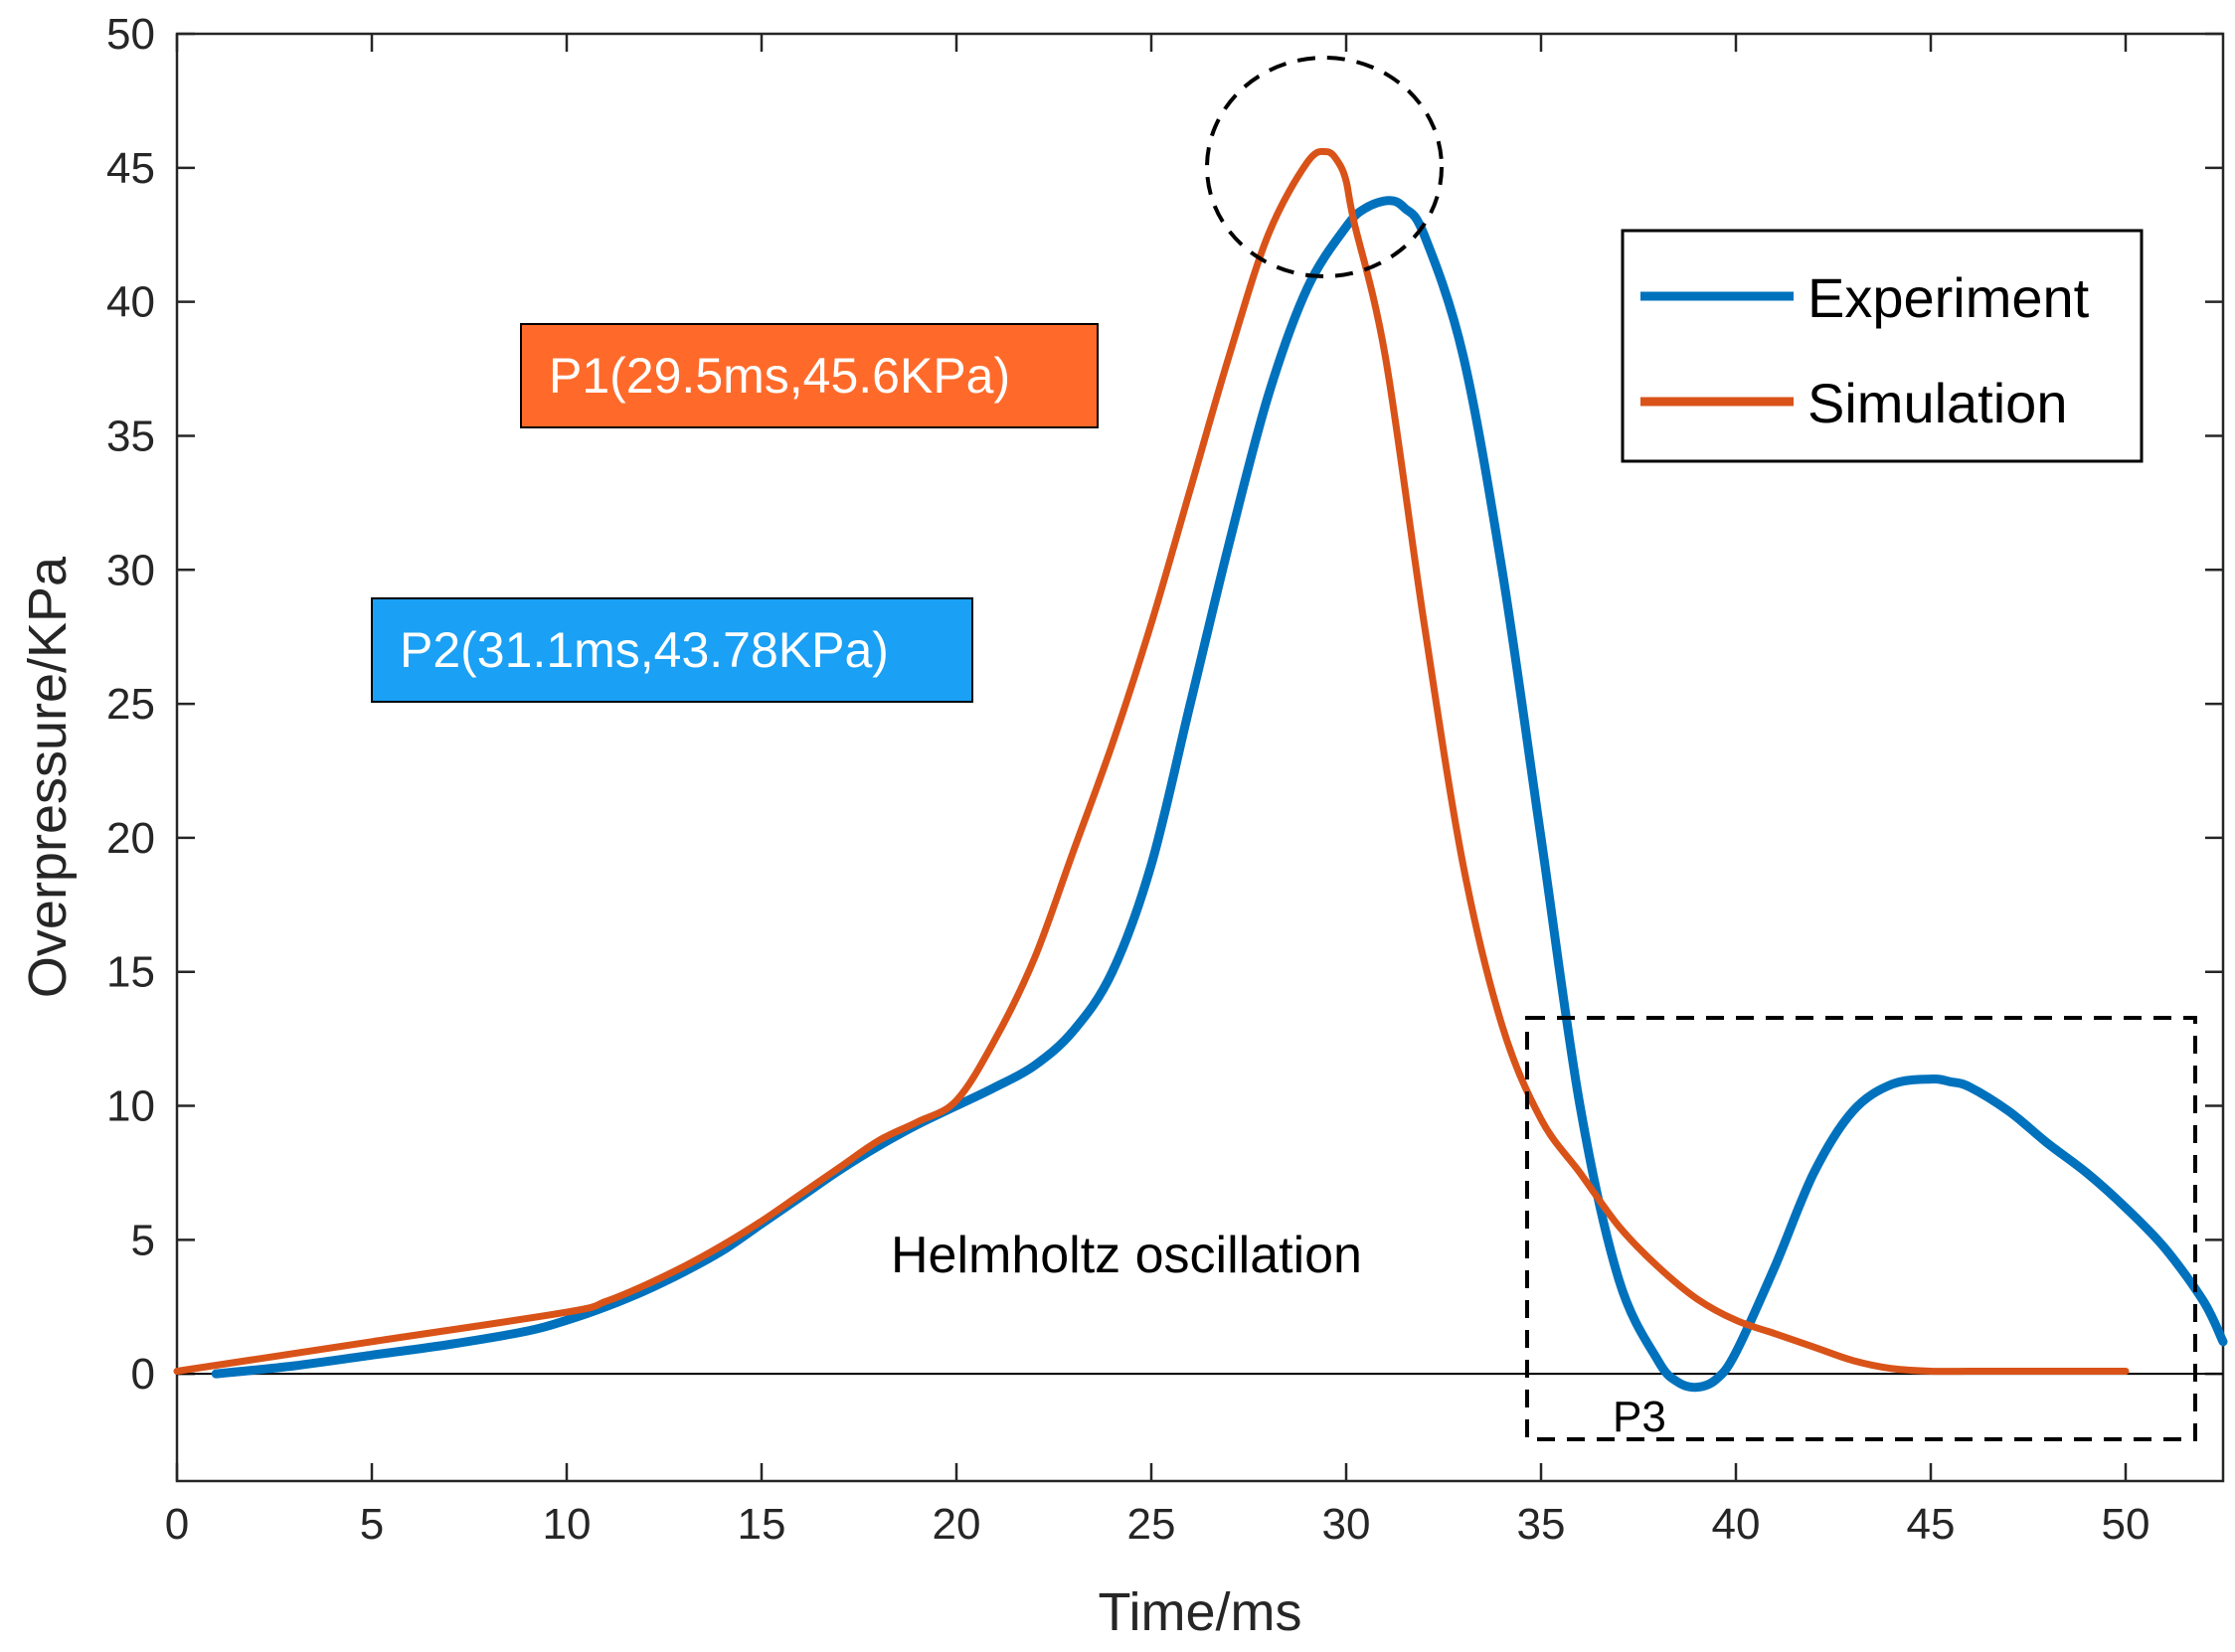  Describe the element at coordinates (372, 1524) in the screenshot. I see `x-tick-label: 5` at that location.